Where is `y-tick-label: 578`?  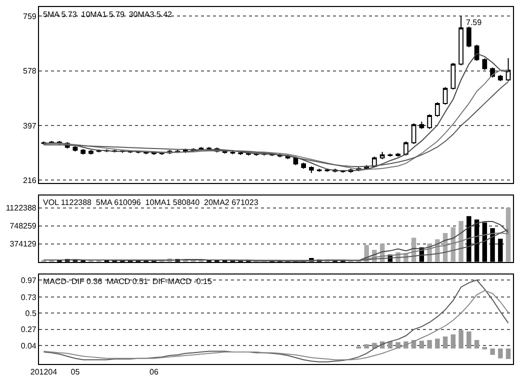 y-tick-label: 578 is located at coordinates (30, 71).